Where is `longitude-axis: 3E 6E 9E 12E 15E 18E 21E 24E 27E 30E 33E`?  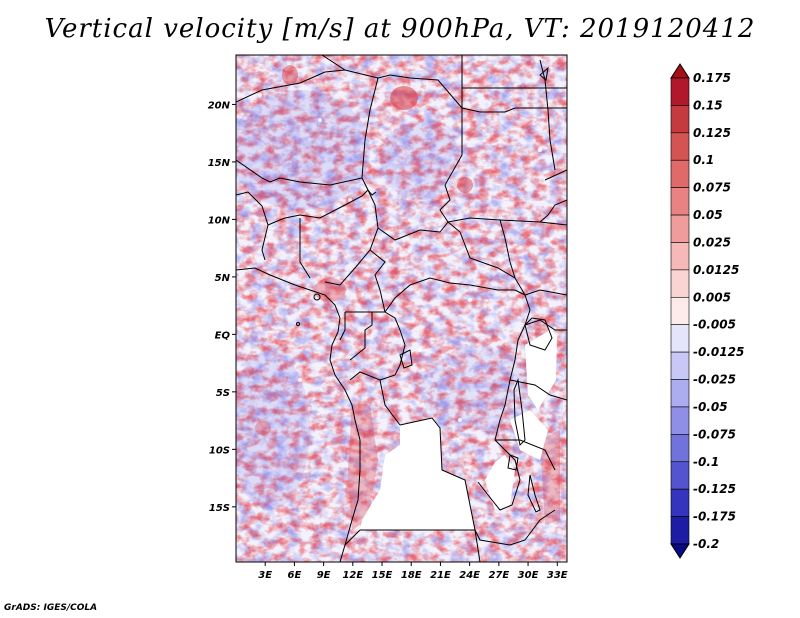 longitude-axis: 3E 6E 9E 12E 15E 18E 21E 24E 27E 30E 33E is located at coordinates (413, 571).